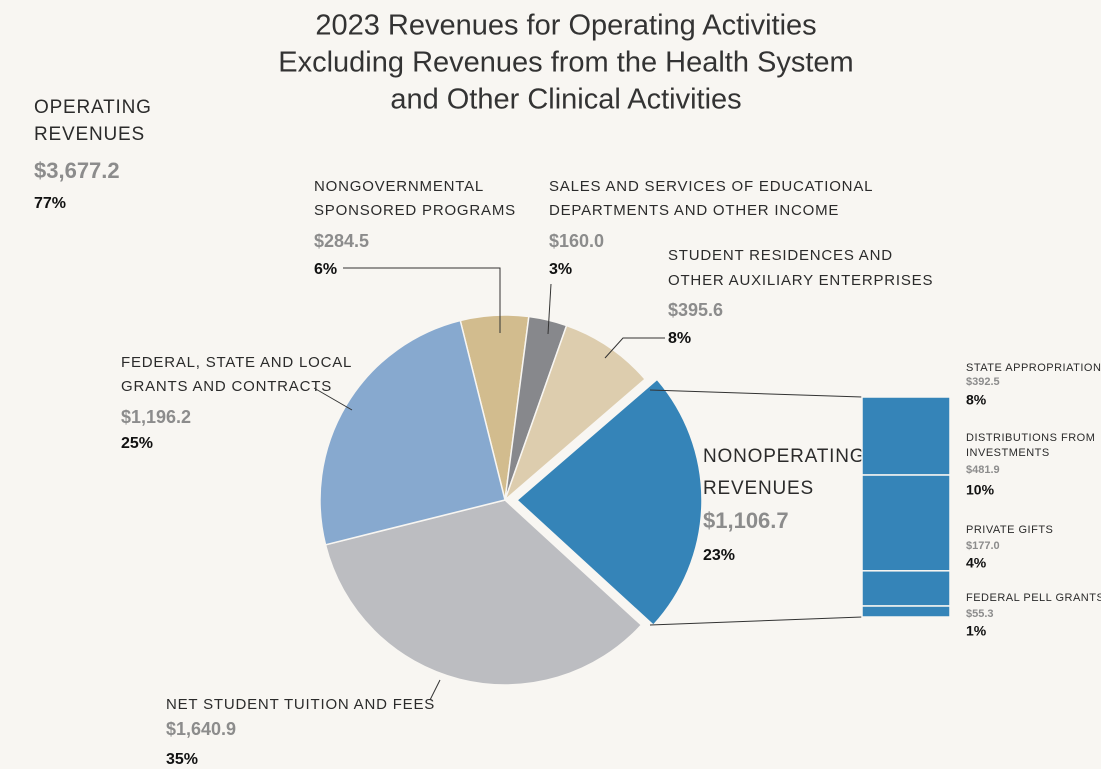 The image size is (1101, 769). Describe the element at coordinates (1030, 465) in the screenshot. I see `bar-label: DISTRIBUTIONS FROM INVESTMENTS $481.9 10%` at that location.